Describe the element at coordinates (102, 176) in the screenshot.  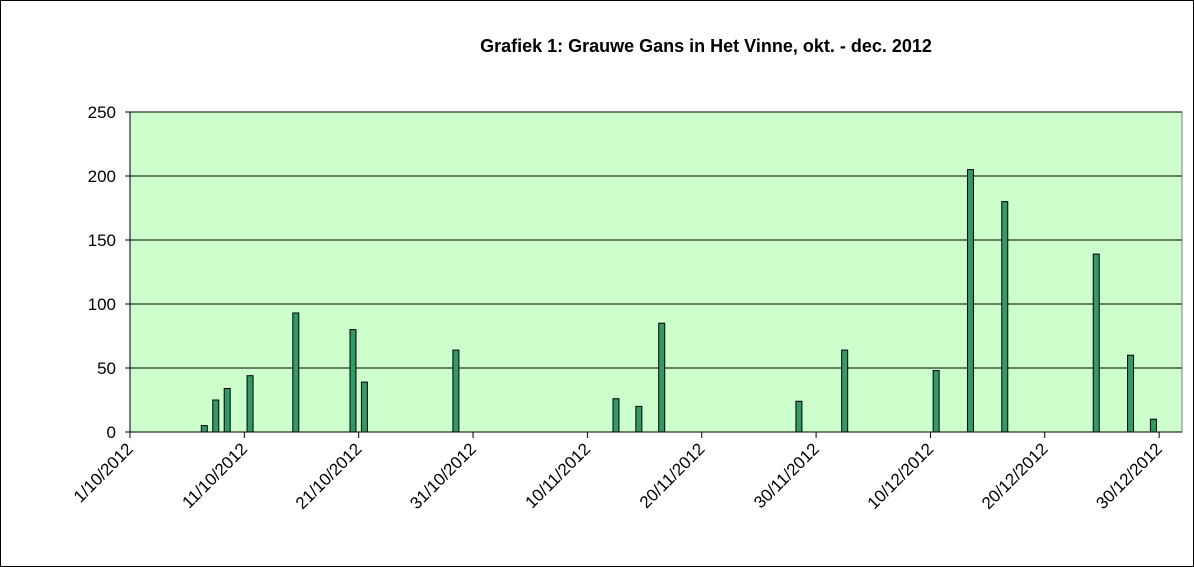
I see `y-tick-label: 200` at that location.